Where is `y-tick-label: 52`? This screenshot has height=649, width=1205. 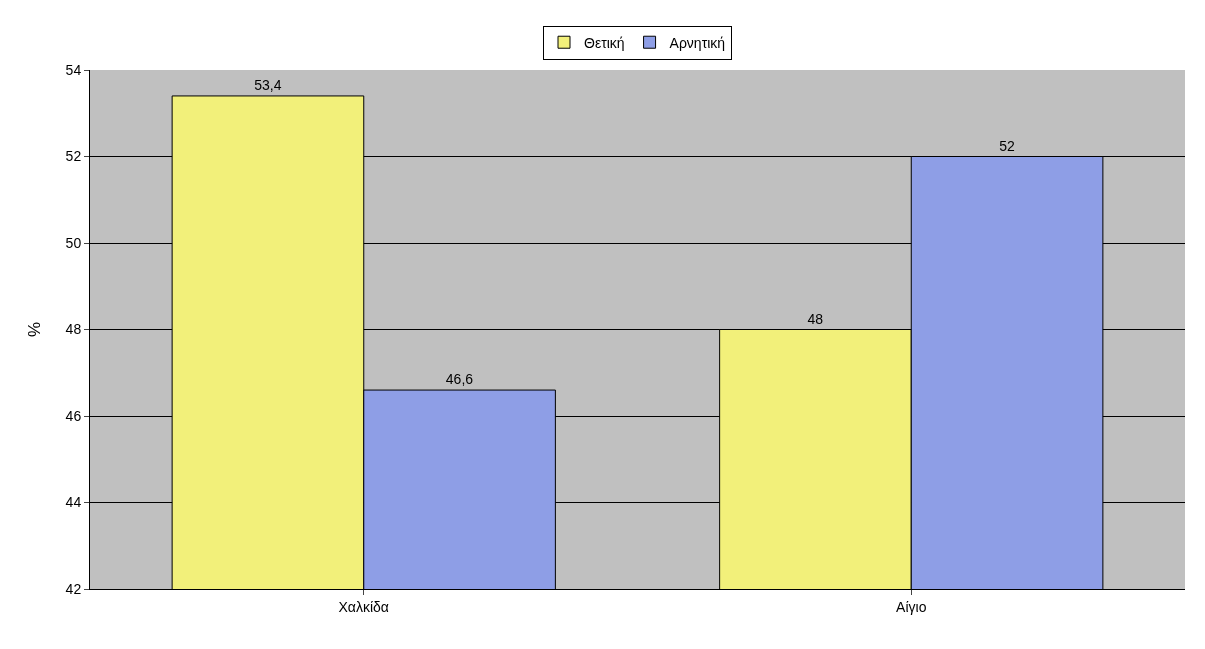 y-tick-label: 52 is located at coordinates (73, 156).